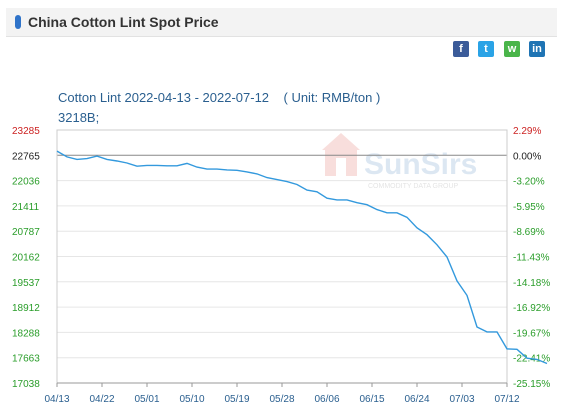  I want to click on page-title: China Cotton Lint Spot Price, so click(123, 22).